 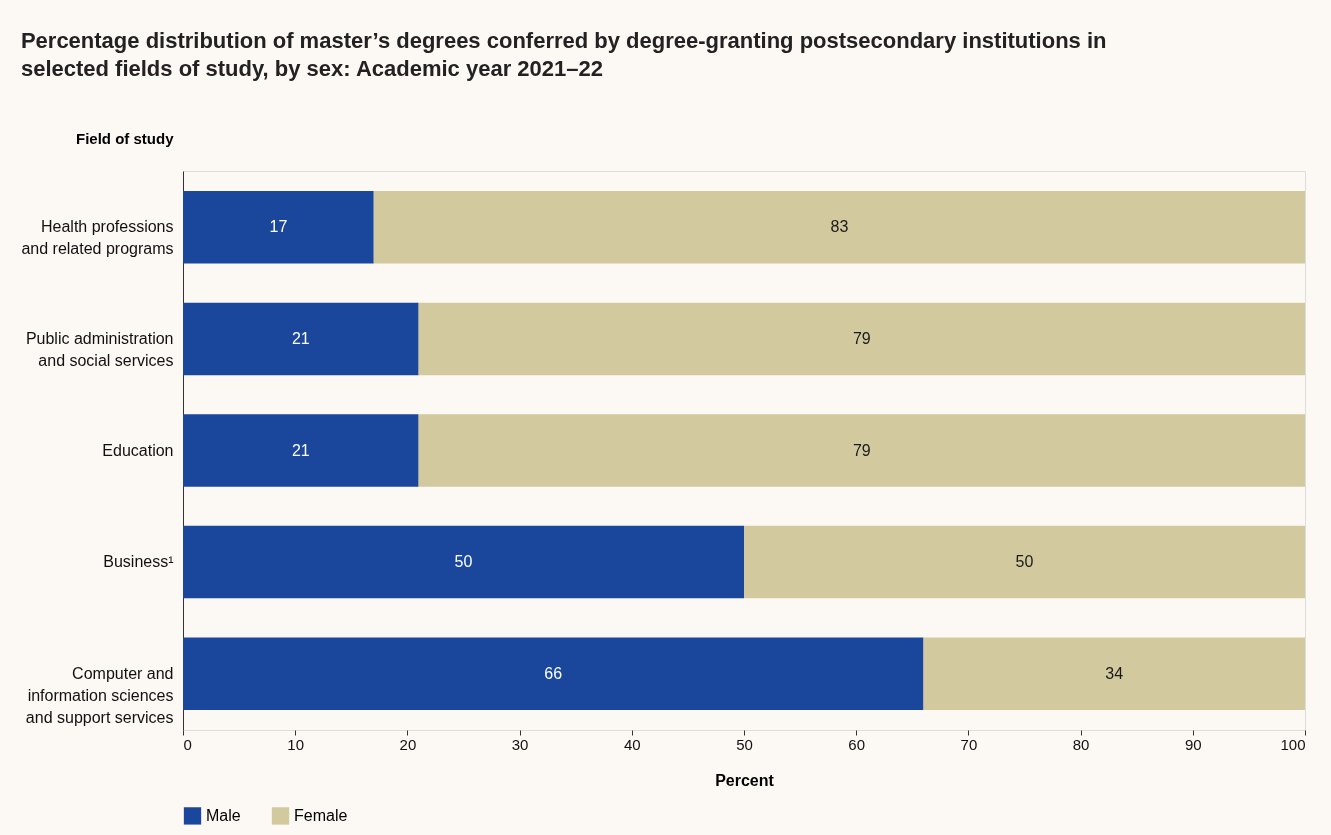 What do you see at coordinates (632, 744) in the screenshot?
I see `x-tick-label: 40` at bounding box center [632, 744].